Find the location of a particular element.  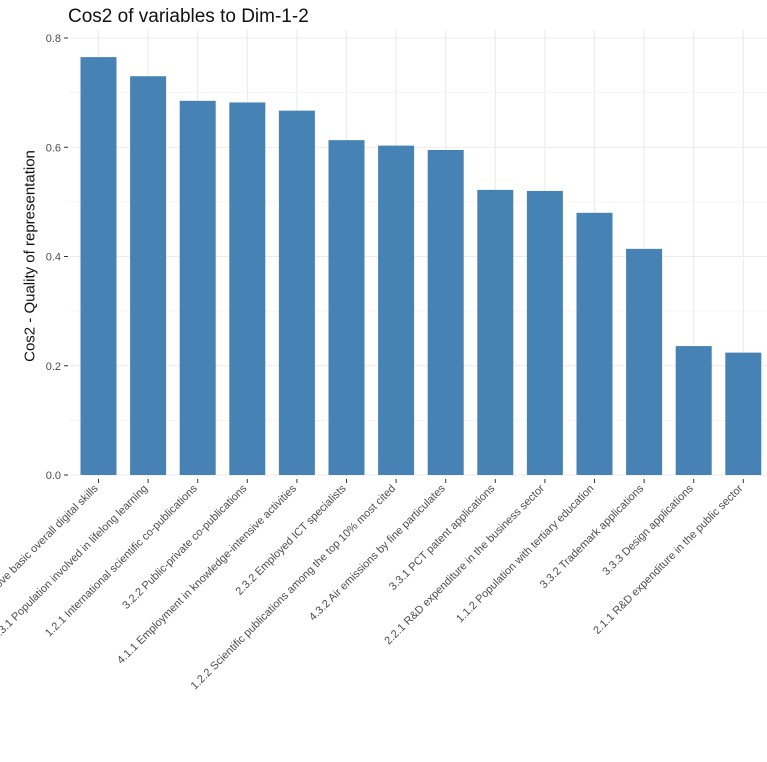

x-tick-label: 3.3.3 Design applications is located at coordinates (648, 530).